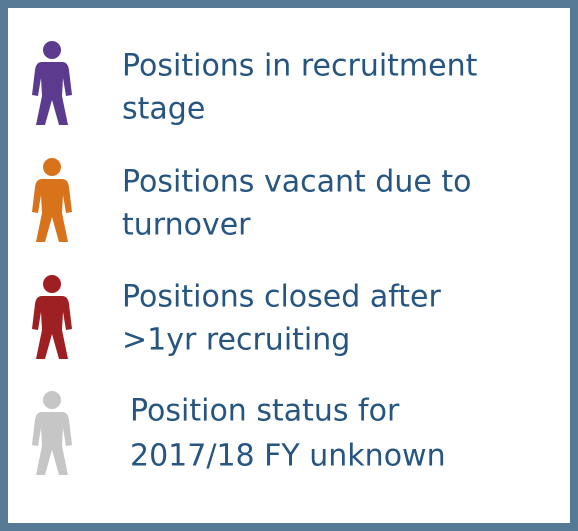  What do you see at coordinates (288, 456) in the screenshot?
I see `legend-label: 2017/18 FY unknown` at bounding box center [288, 456].